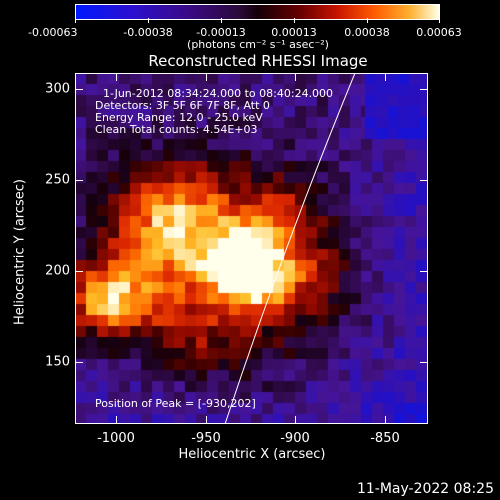  I want to click on y-tick-label: 300, so click(57, 89).